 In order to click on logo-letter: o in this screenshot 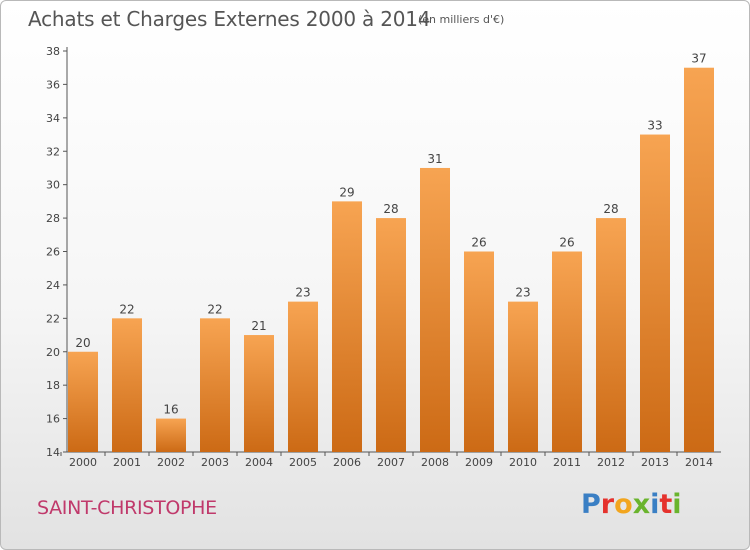, I will do `click(623, 504)`.